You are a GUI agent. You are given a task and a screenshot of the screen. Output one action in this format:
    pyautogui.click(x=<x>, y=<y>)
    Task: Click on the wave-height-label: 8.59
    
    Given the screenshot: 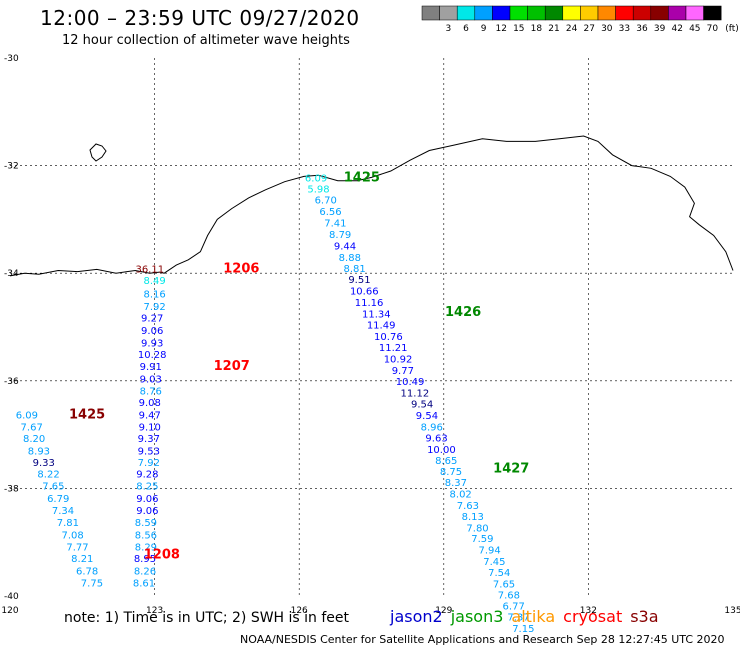 What is the action you would take?
    pyautogui.click(x=146, y=523)
    